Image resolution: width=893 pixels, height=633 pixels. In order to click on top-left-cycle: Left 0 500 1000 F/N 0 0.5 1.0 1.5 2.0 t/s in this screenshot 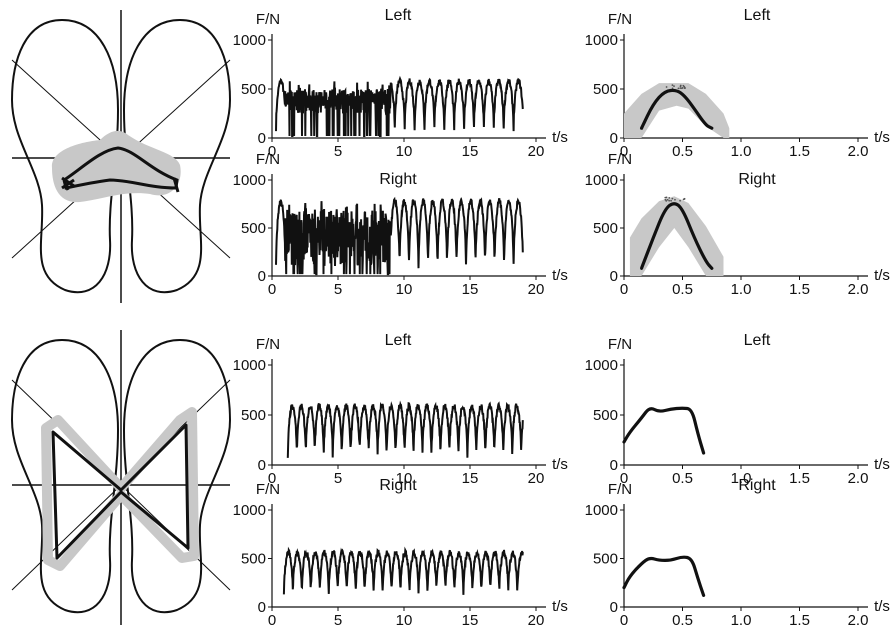, I will do `click(737, 83)`.